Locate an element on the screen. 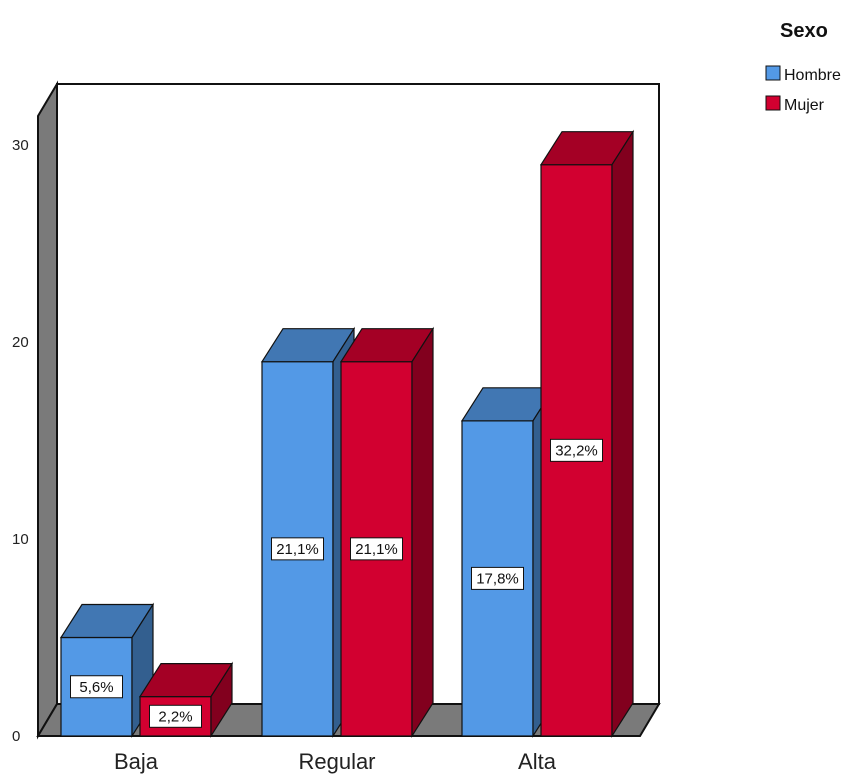 This screenshot has width=855, height=781. bar-value-label: 2,2% is located at coordinates (175, 716).